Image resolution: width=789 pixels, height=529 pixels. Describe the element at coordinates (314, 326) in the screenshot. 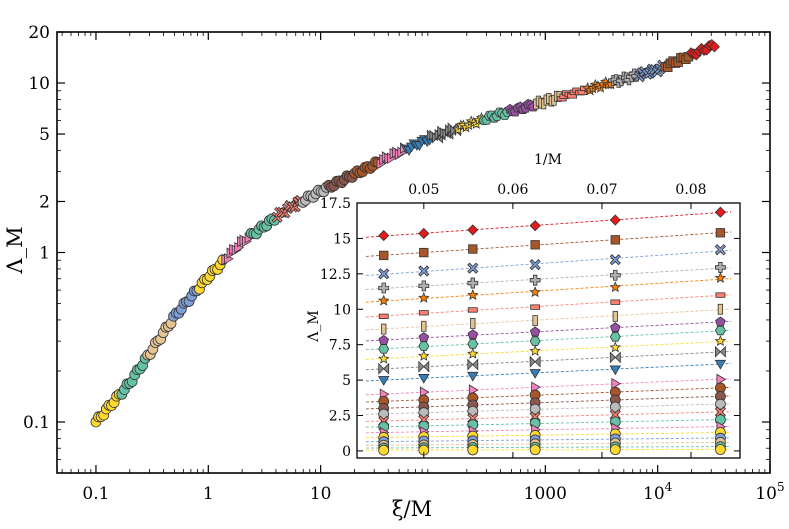

I see `inset-y-axis-label: Λ_M` at that location.